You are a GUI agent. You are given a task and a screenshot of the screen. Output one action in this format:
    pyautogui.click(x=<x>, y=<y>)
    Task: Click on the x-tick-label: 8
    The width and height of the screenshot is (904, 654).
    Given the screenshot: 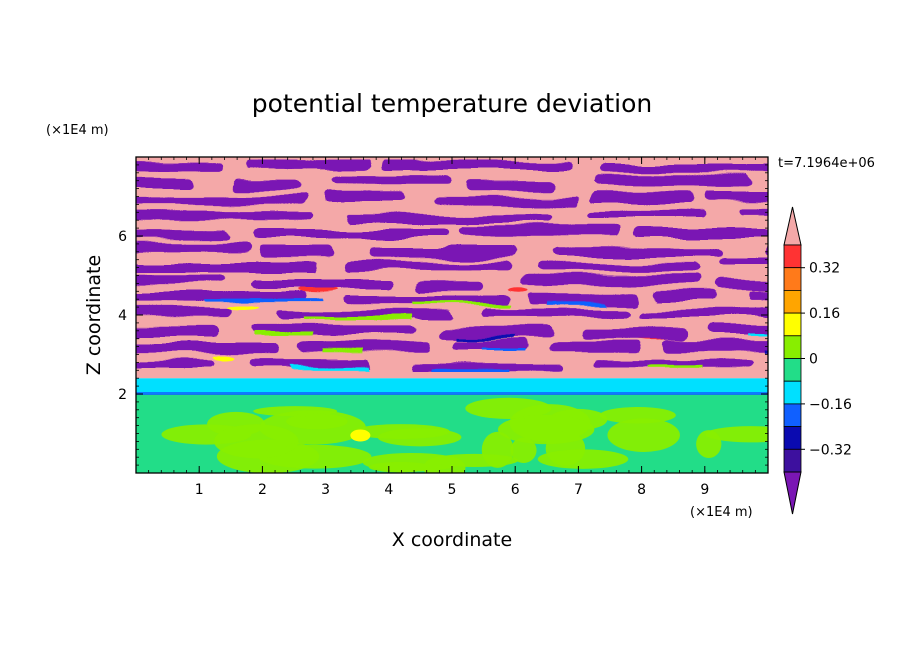 What is the action you would take?
    pyautogui.click(x=641, y=490)
    